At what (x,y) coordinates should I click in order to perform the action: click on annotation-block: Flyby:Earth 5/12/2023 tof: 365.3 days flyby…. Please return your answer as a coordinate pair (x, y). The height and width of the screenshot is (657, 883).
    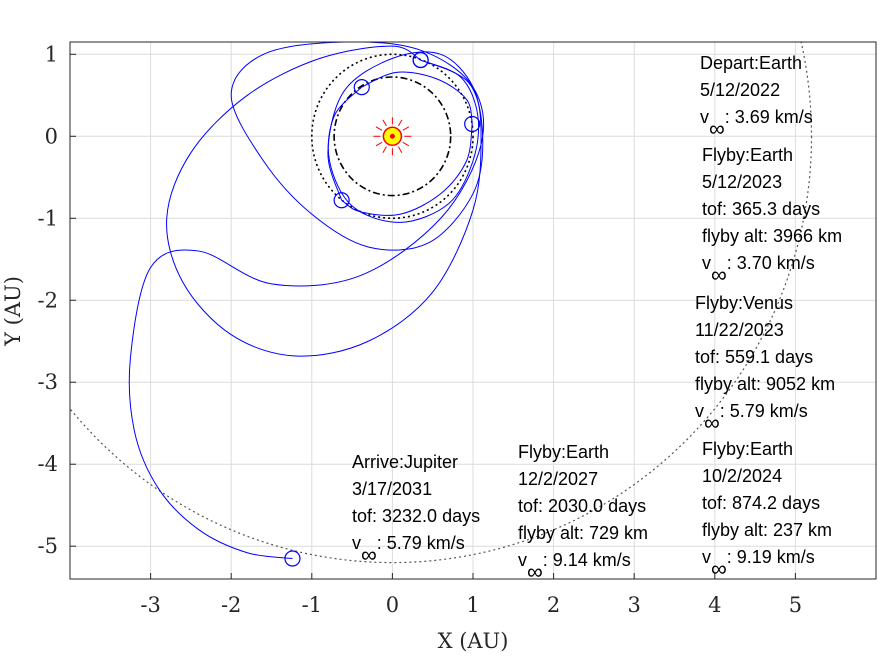
    Looking at the image, I should click on (772, 216).